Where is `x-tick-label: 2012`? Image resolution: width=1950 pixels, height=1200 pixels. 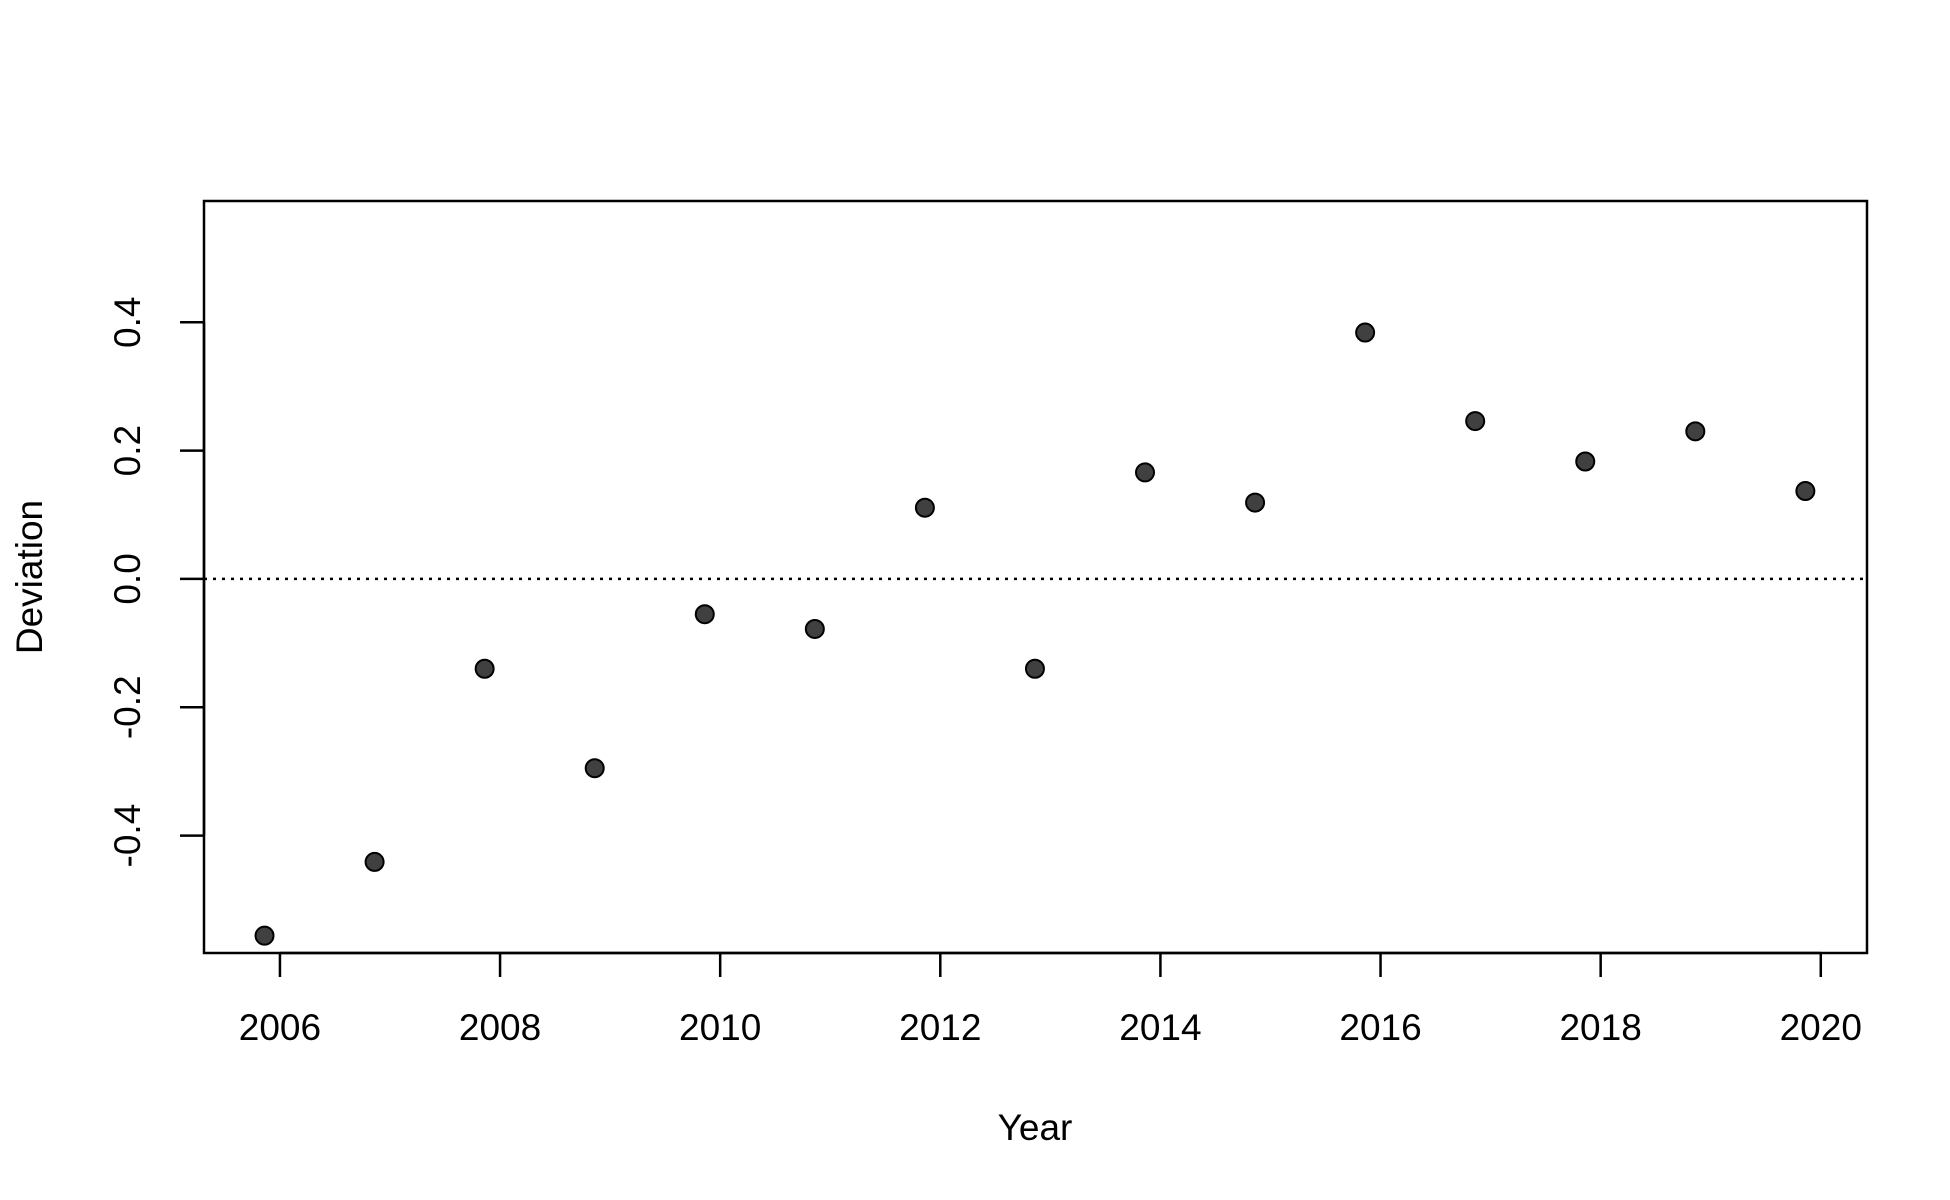 x-tick-label: 2012 is located at coordinates (940, 1027).